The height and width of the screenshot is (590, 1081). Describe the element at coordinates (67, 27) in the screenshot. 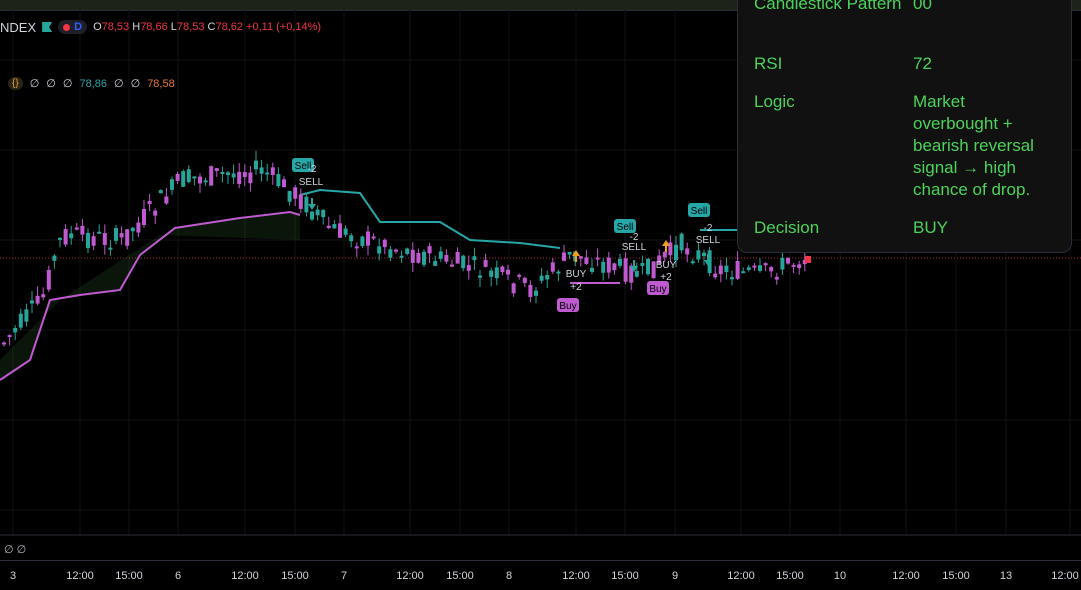

I see `market-closed-dot-icon` at that location.